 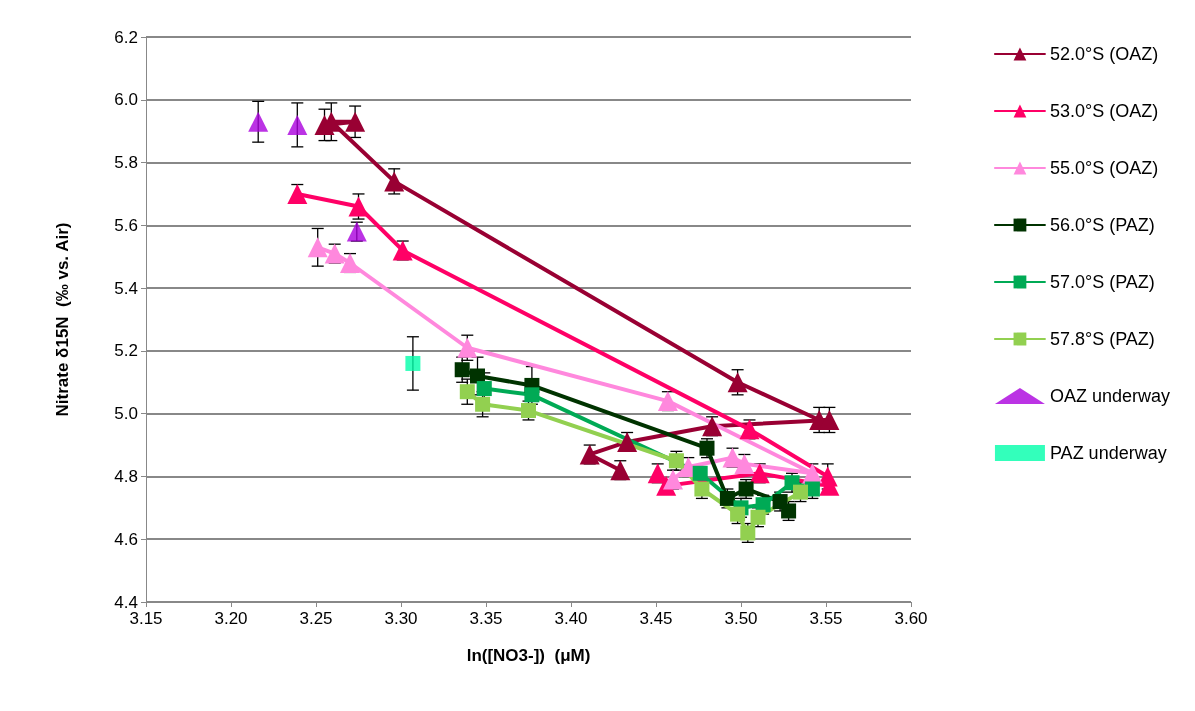 I want to click on y-tick-label: 4.6, so click(x=126, y=539).